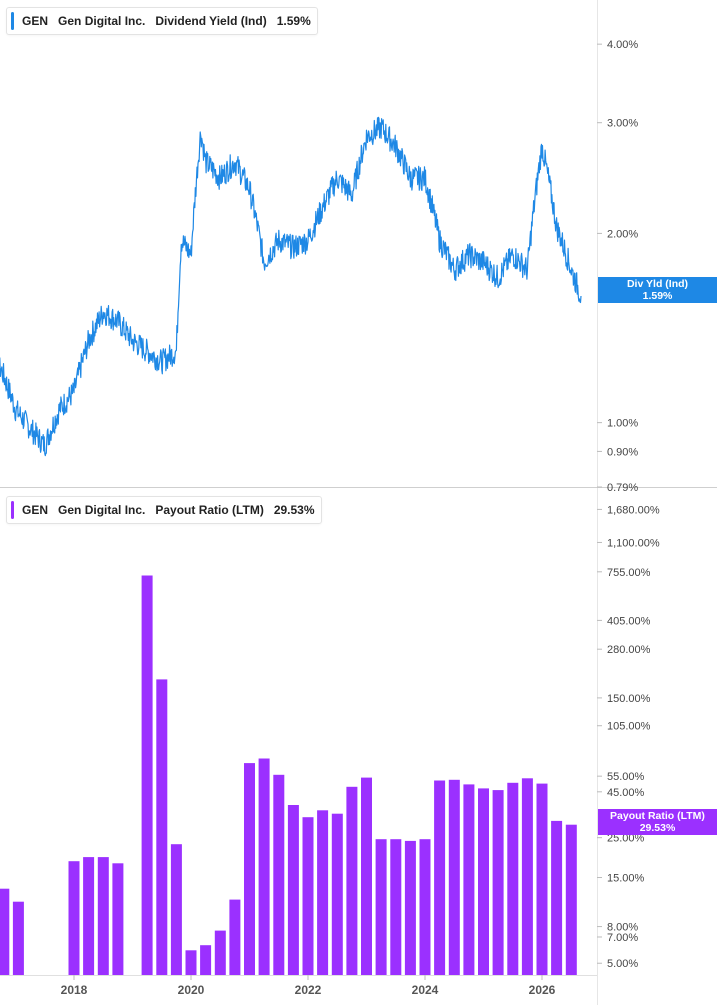 This screenshot has width=717, height=1005. Describe the element at coordinates (209, 510) in the screenshot. I see `legend-metric: Payout Ratio (LTM)` at that location.